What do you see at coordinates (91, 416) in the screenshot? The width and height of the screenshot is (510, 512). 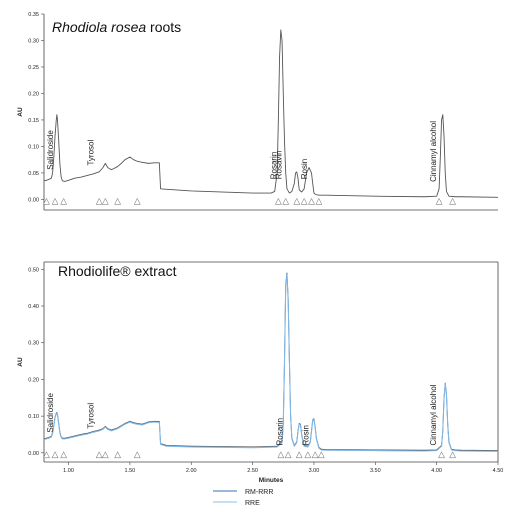 I see `peak-label-bottom: Tyrosol` at bounding box center [91, 416].